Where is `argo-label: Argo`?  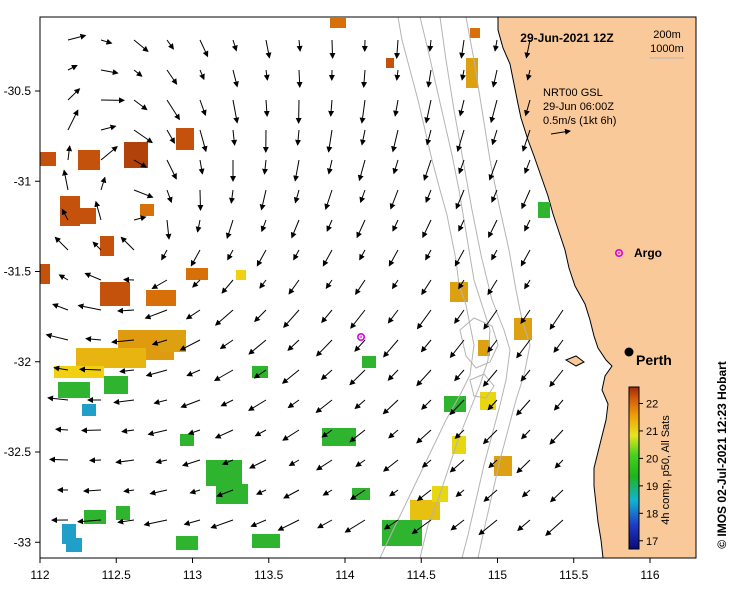
argo-label: Argo is located at coordinates (648, 253).